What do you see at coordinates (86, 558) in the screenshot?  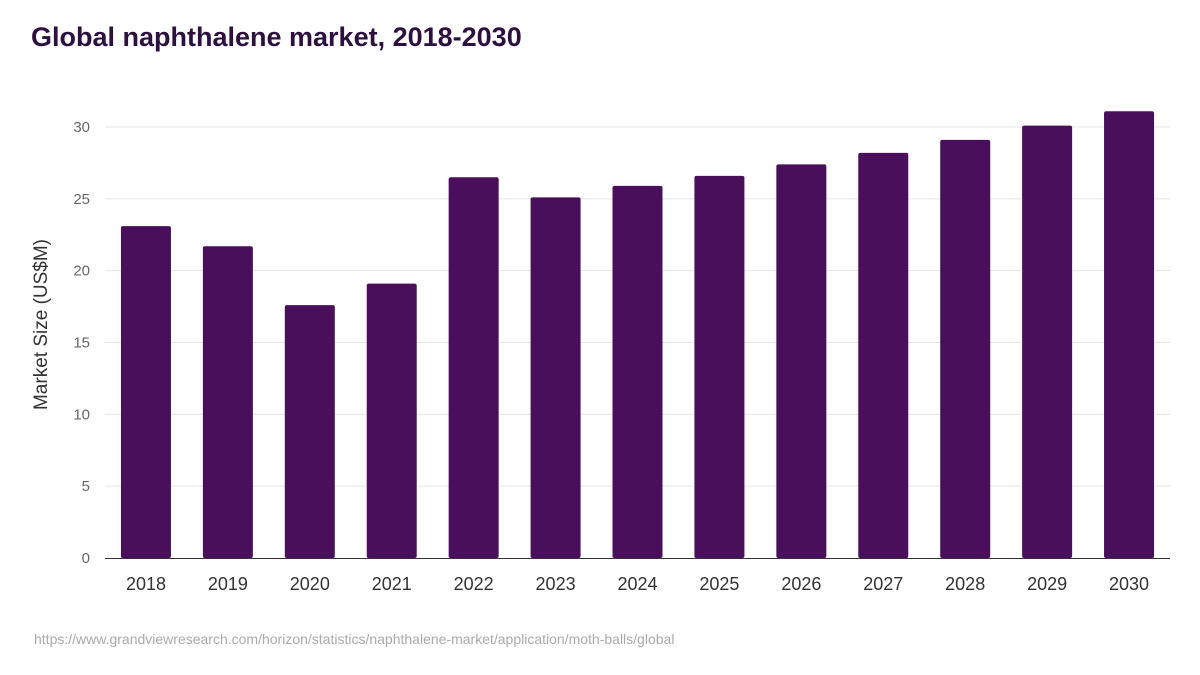 I see `y-tick-label: 0` at bounding box center [86, 558].